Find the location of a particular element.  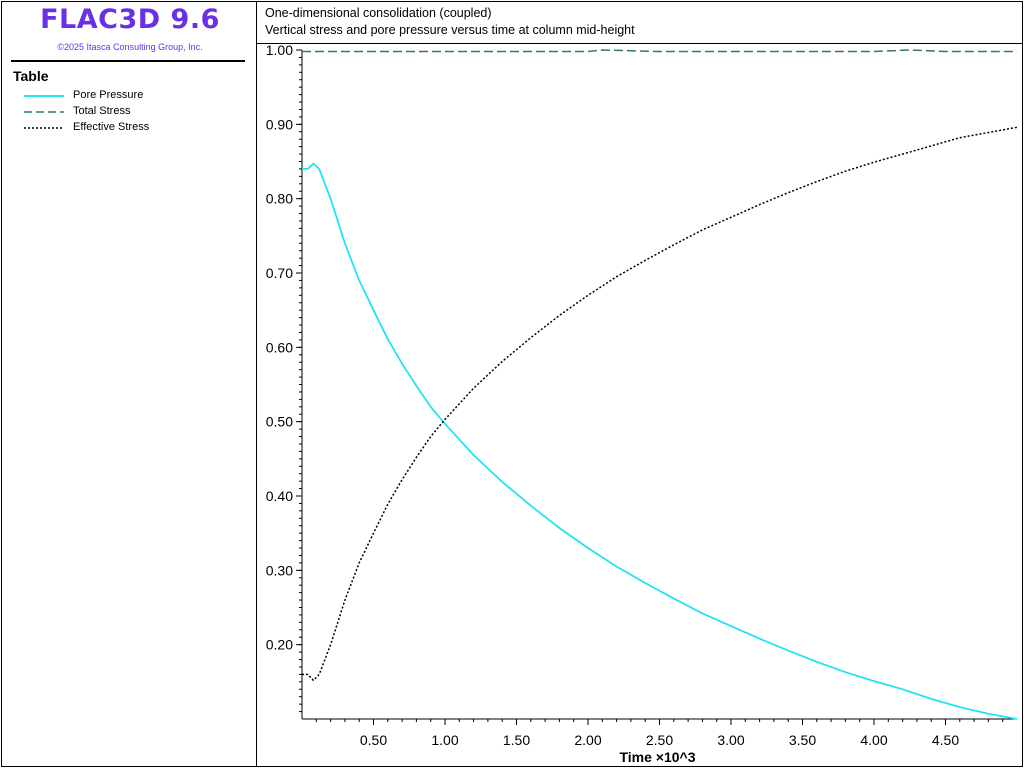

y-tick-label: 0.70 is located at coordinates (279, 273).